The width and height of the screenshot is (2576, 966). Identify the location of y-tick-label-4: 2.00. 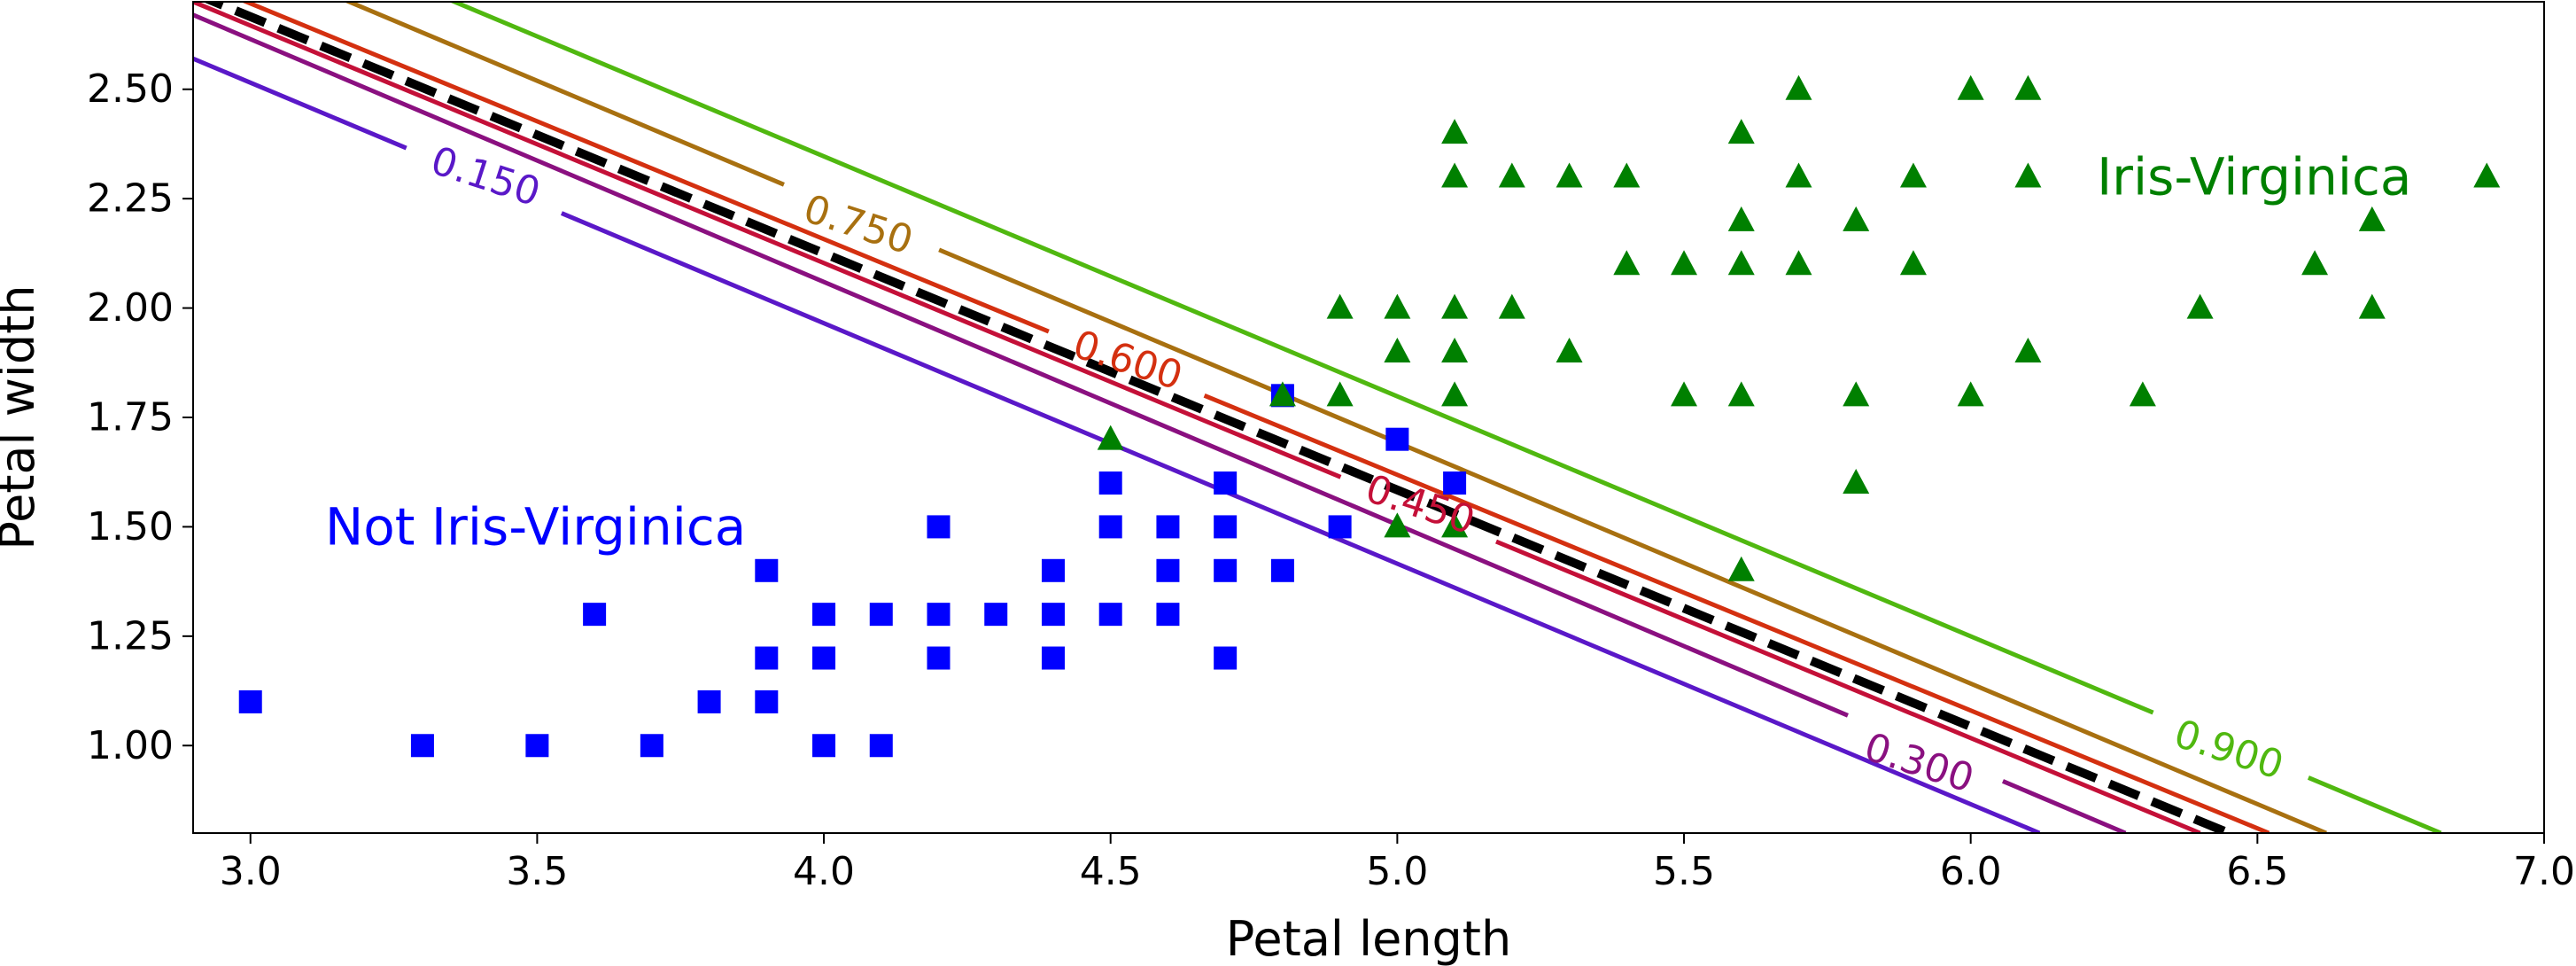
(130, 308).